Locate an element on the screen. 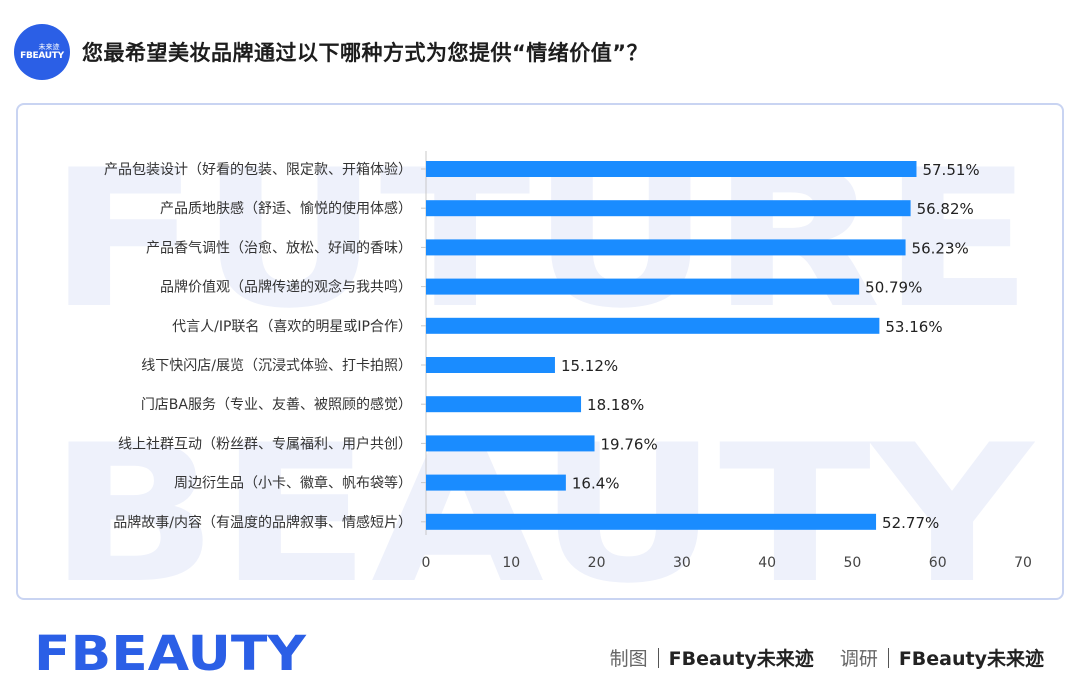 This screenshot has height=693, width=1080. brand-logo-badge: 未来迹 FBEAUTY is located at coordinates (42, 52).